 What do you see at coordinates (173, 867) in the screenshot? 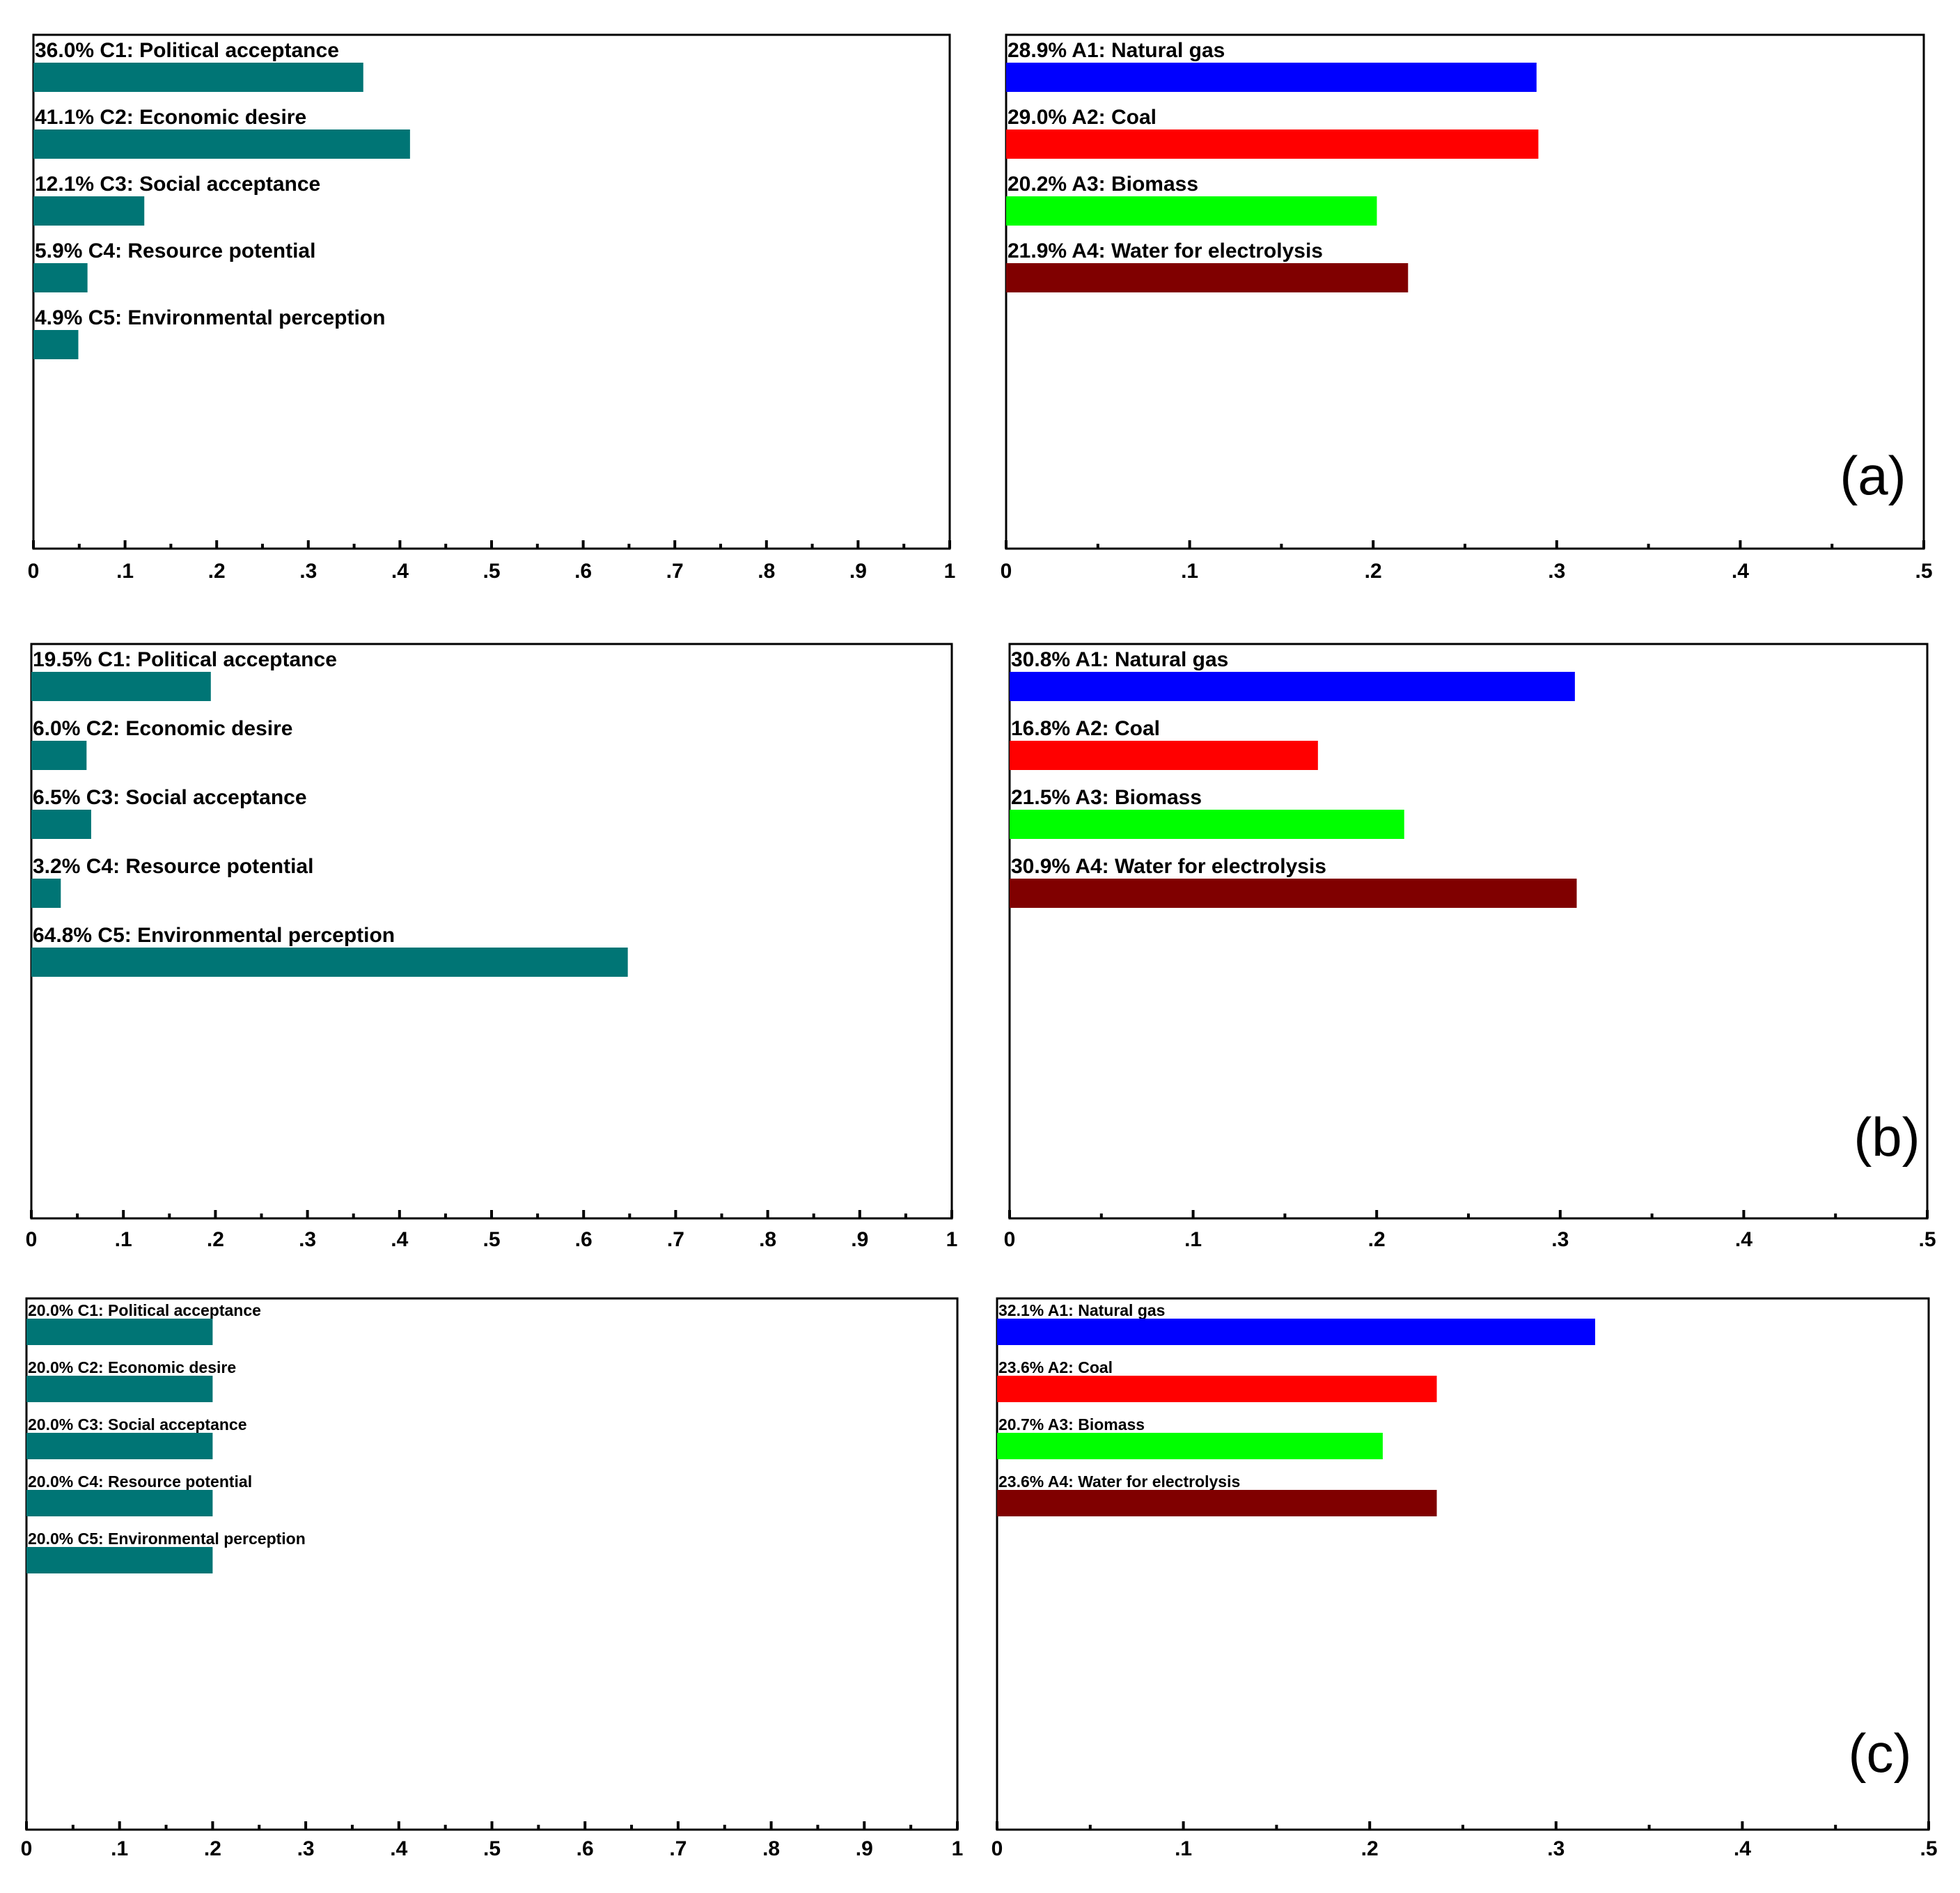
I see `bar-label: 3.2% C4: Resource potential` at bounding box center [173, 867].